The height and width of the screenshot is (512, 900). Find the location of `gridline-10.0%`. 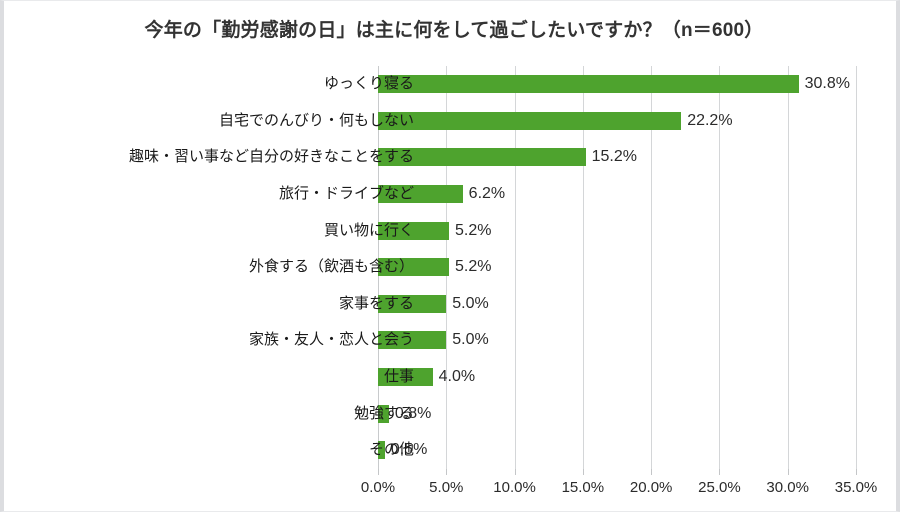

gridline-10.0% is located at coordinates (515, 267).